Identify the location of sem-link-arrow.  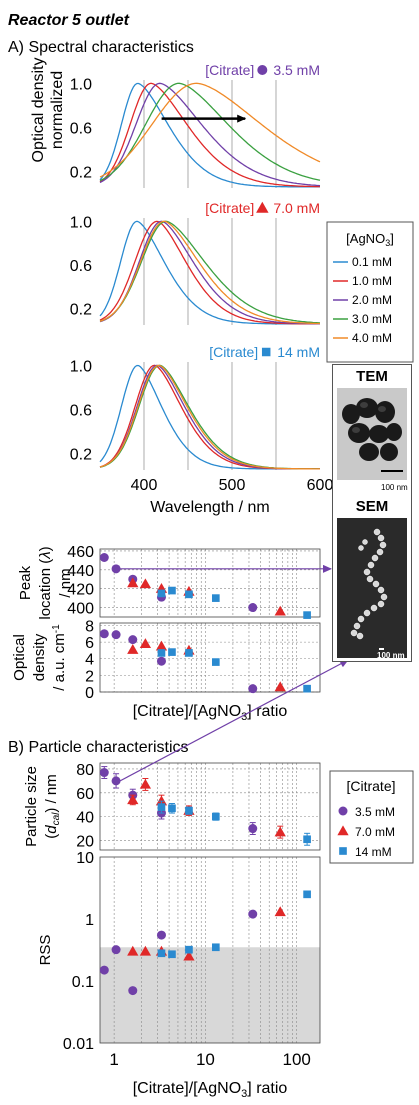
(234, 720).